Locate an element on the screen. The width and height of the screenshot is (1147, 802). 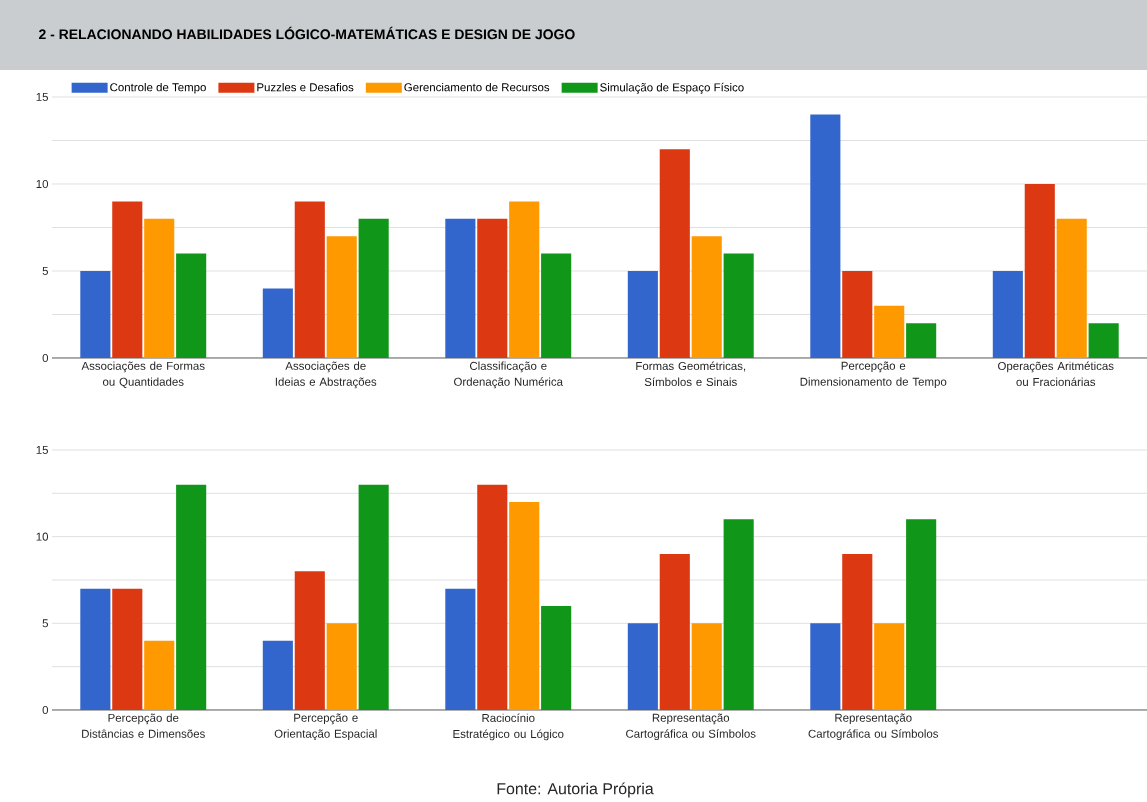
x-tick-label: Associações de Ideias e Abstrações is located at coordinates (326, 375).